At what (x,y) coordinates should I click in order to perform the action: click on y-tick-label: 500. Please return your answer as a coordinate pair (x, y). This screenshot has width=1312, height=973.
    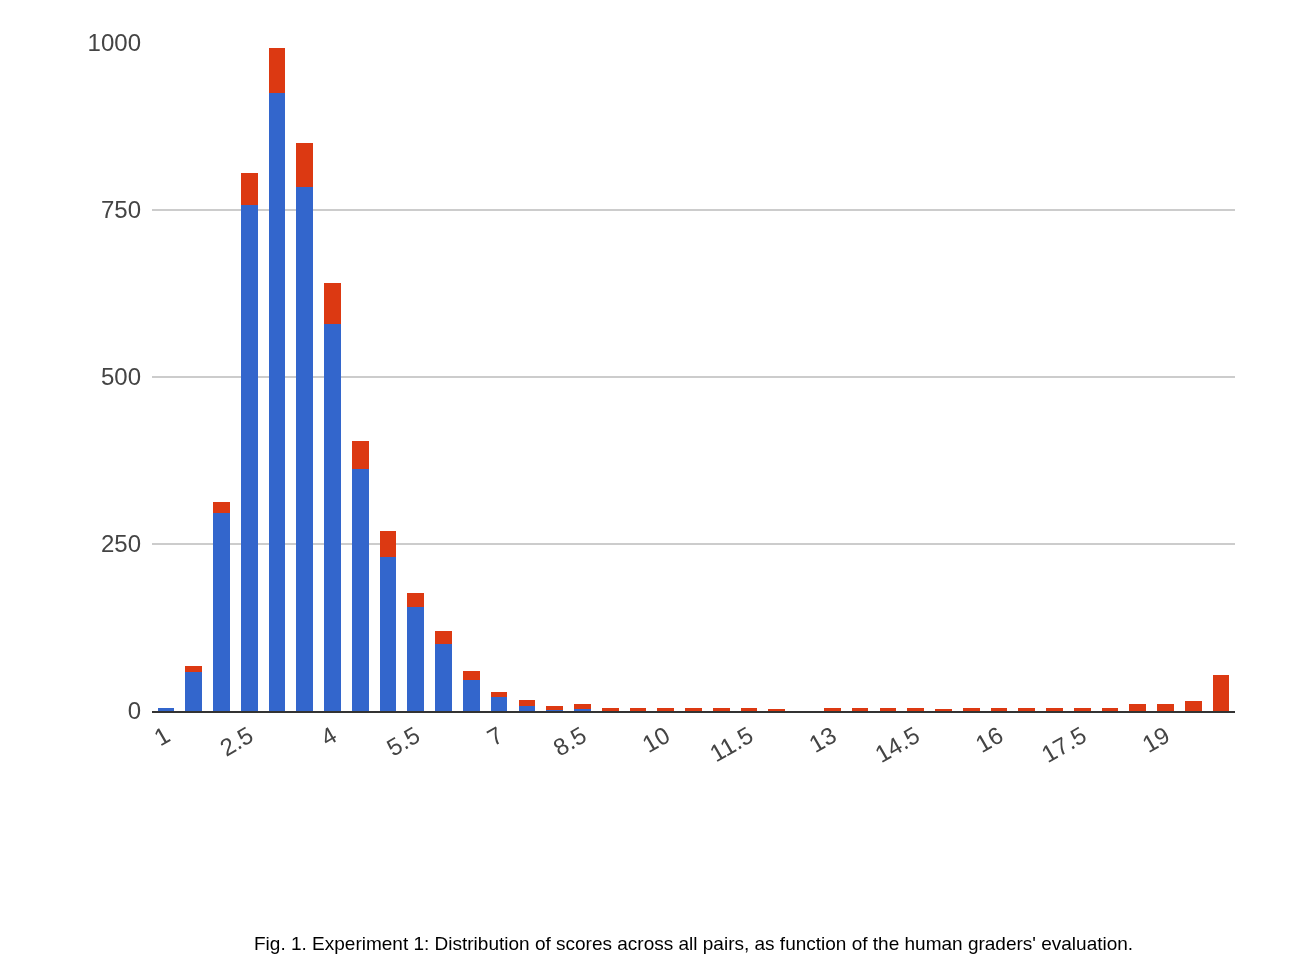
    Looking at the image, I should click on (120, 377).